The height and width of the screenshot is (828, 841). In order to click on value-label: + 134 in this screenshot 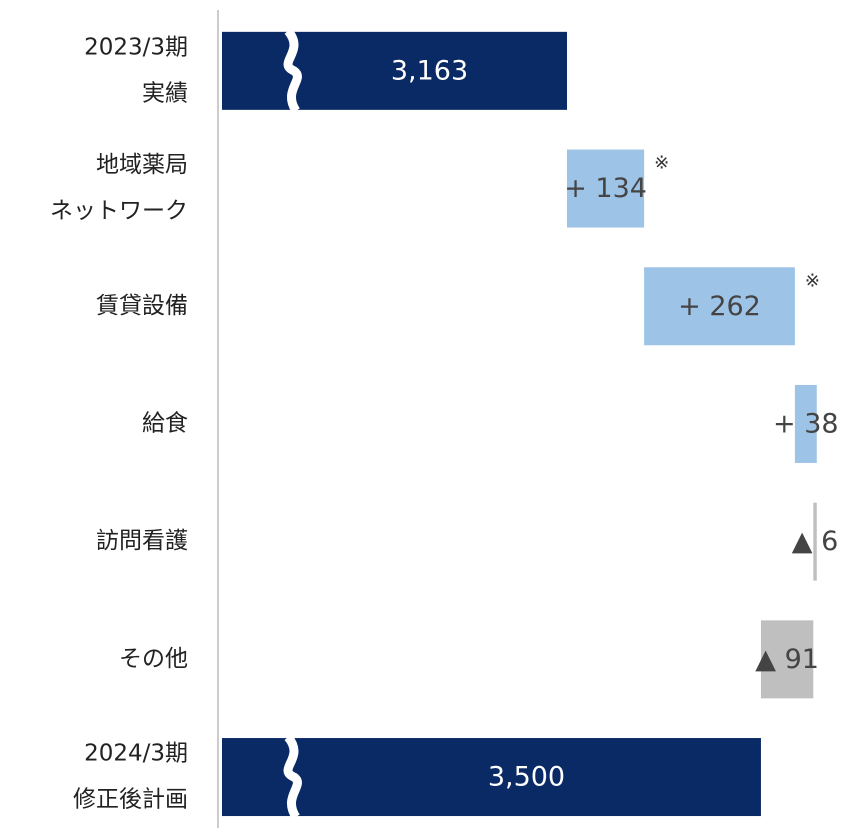, I will do `click(605, 188)`.